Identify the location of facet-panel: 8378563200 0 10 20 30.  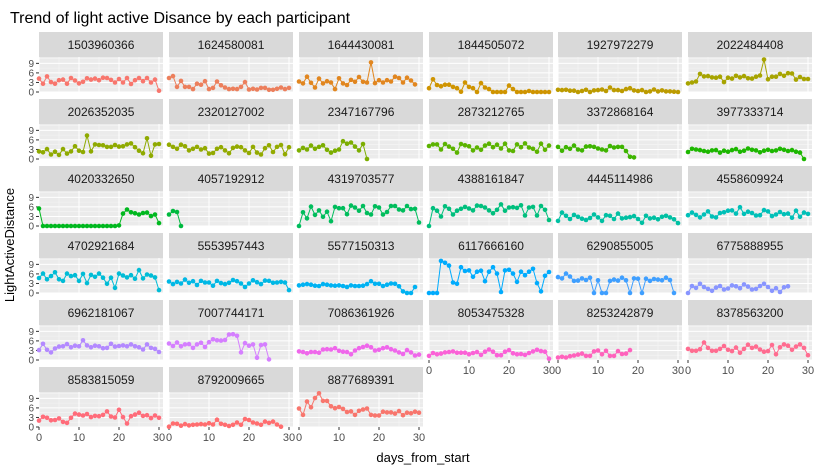
(749, 338).